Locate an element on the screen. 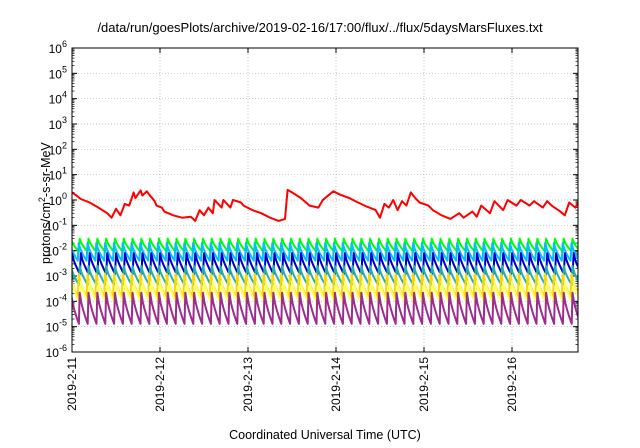  y-tick-label: 10⁻² is located at coordinates (56, 250).